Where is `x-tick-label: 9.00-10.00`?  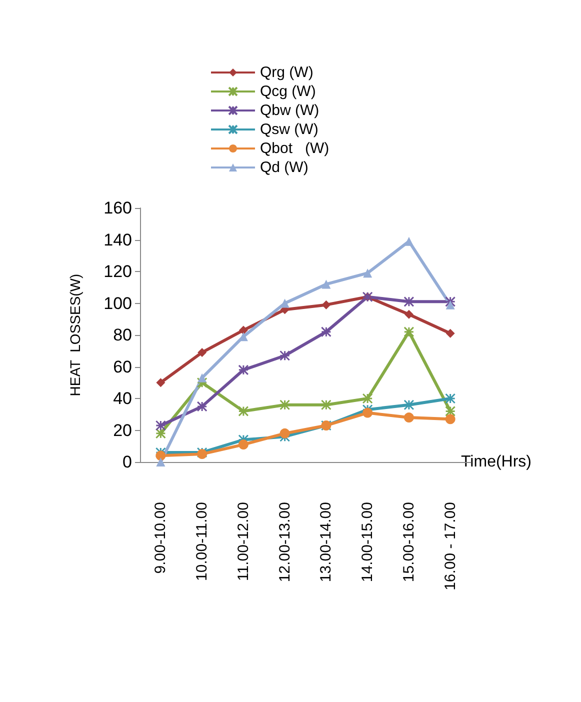 x-tick-label: 9.00-10.00 is located at coordinates (161, 538).